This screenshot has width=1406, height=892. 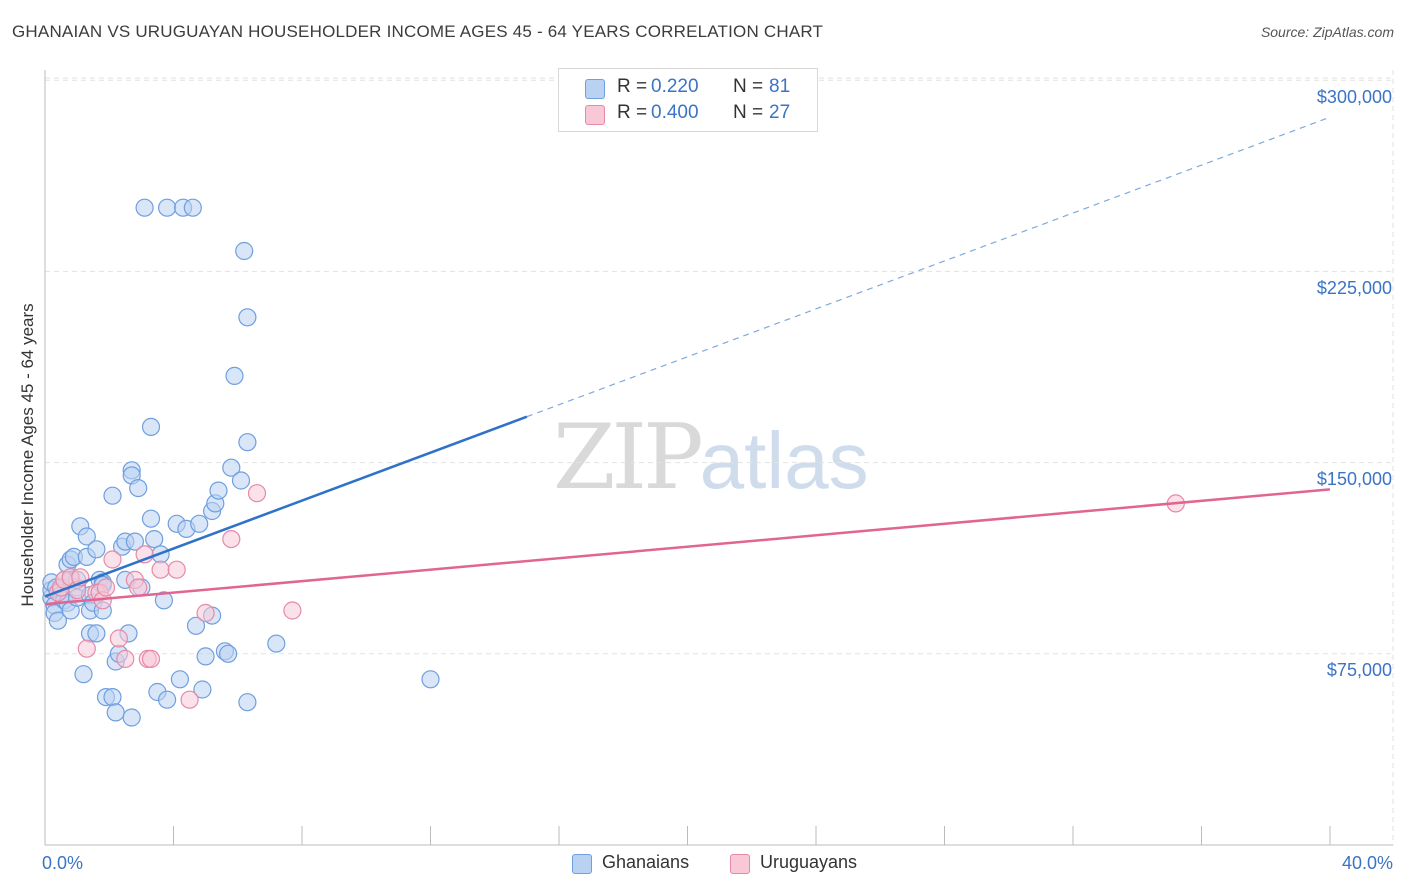 What do you see at coordinates (646, 862) in the screenshot?
I see `bottom-legend-label-ghanaians: Ghanaians` at bounding box center [646, 862].